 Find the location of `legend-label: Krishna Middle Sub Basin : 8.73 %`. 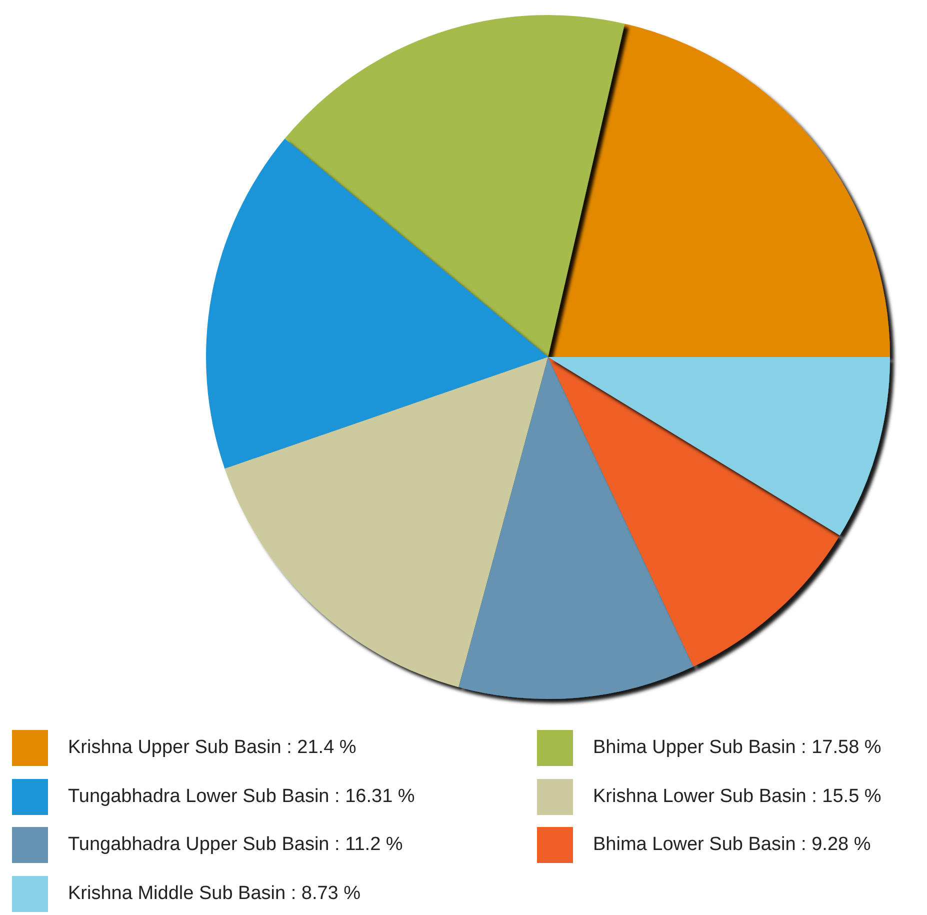

legend-label: Krishna Middle Sub Basin : 8.73 % is located at coordinates (214, 893).